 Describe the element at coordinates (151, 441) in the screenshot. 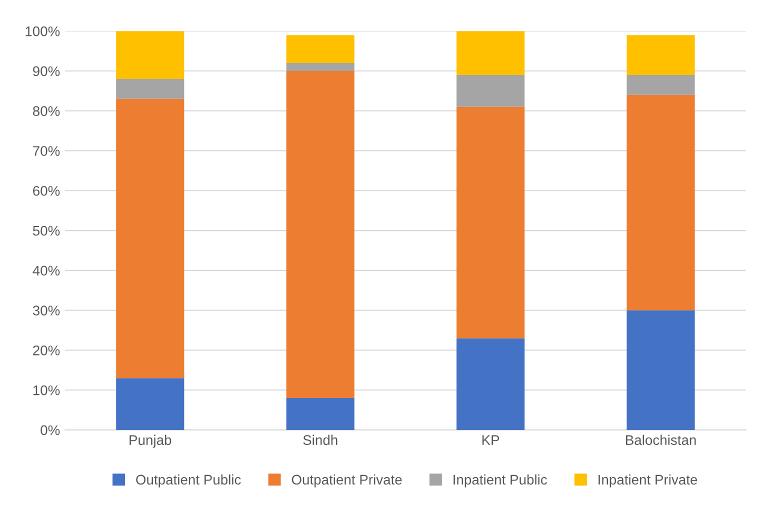

I see `x-tick-label: Punjab` at that location.